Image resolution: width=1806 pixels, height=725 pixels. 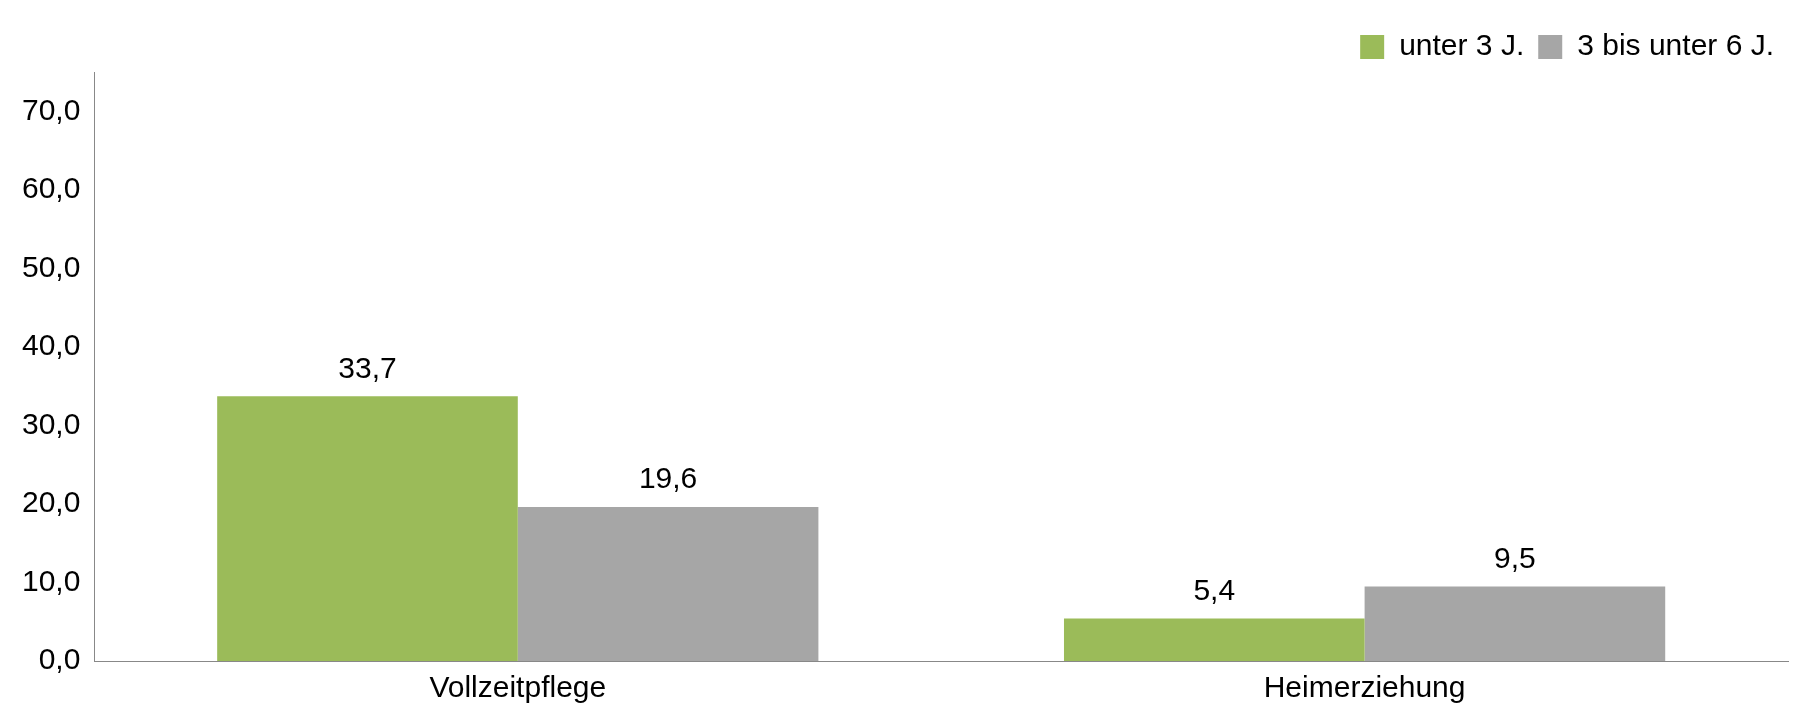 I want to click on y-tick-label: 60,0, so click(x=51, y=188).